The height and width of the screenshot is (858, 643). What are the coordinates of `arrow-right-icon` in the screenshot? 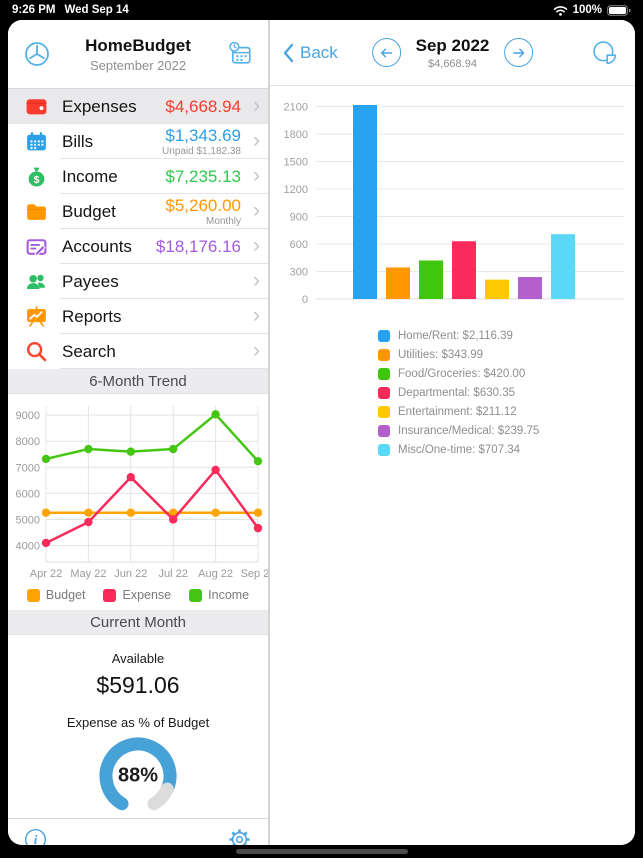 It's located at (518, 52).